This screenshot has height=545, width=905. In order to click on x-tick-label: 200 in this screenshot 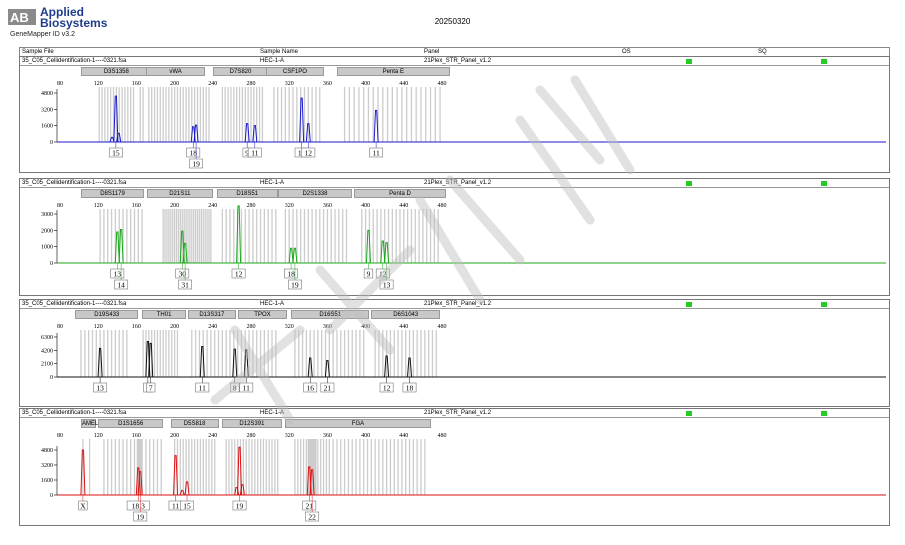, I will do `click(174, 84)`.